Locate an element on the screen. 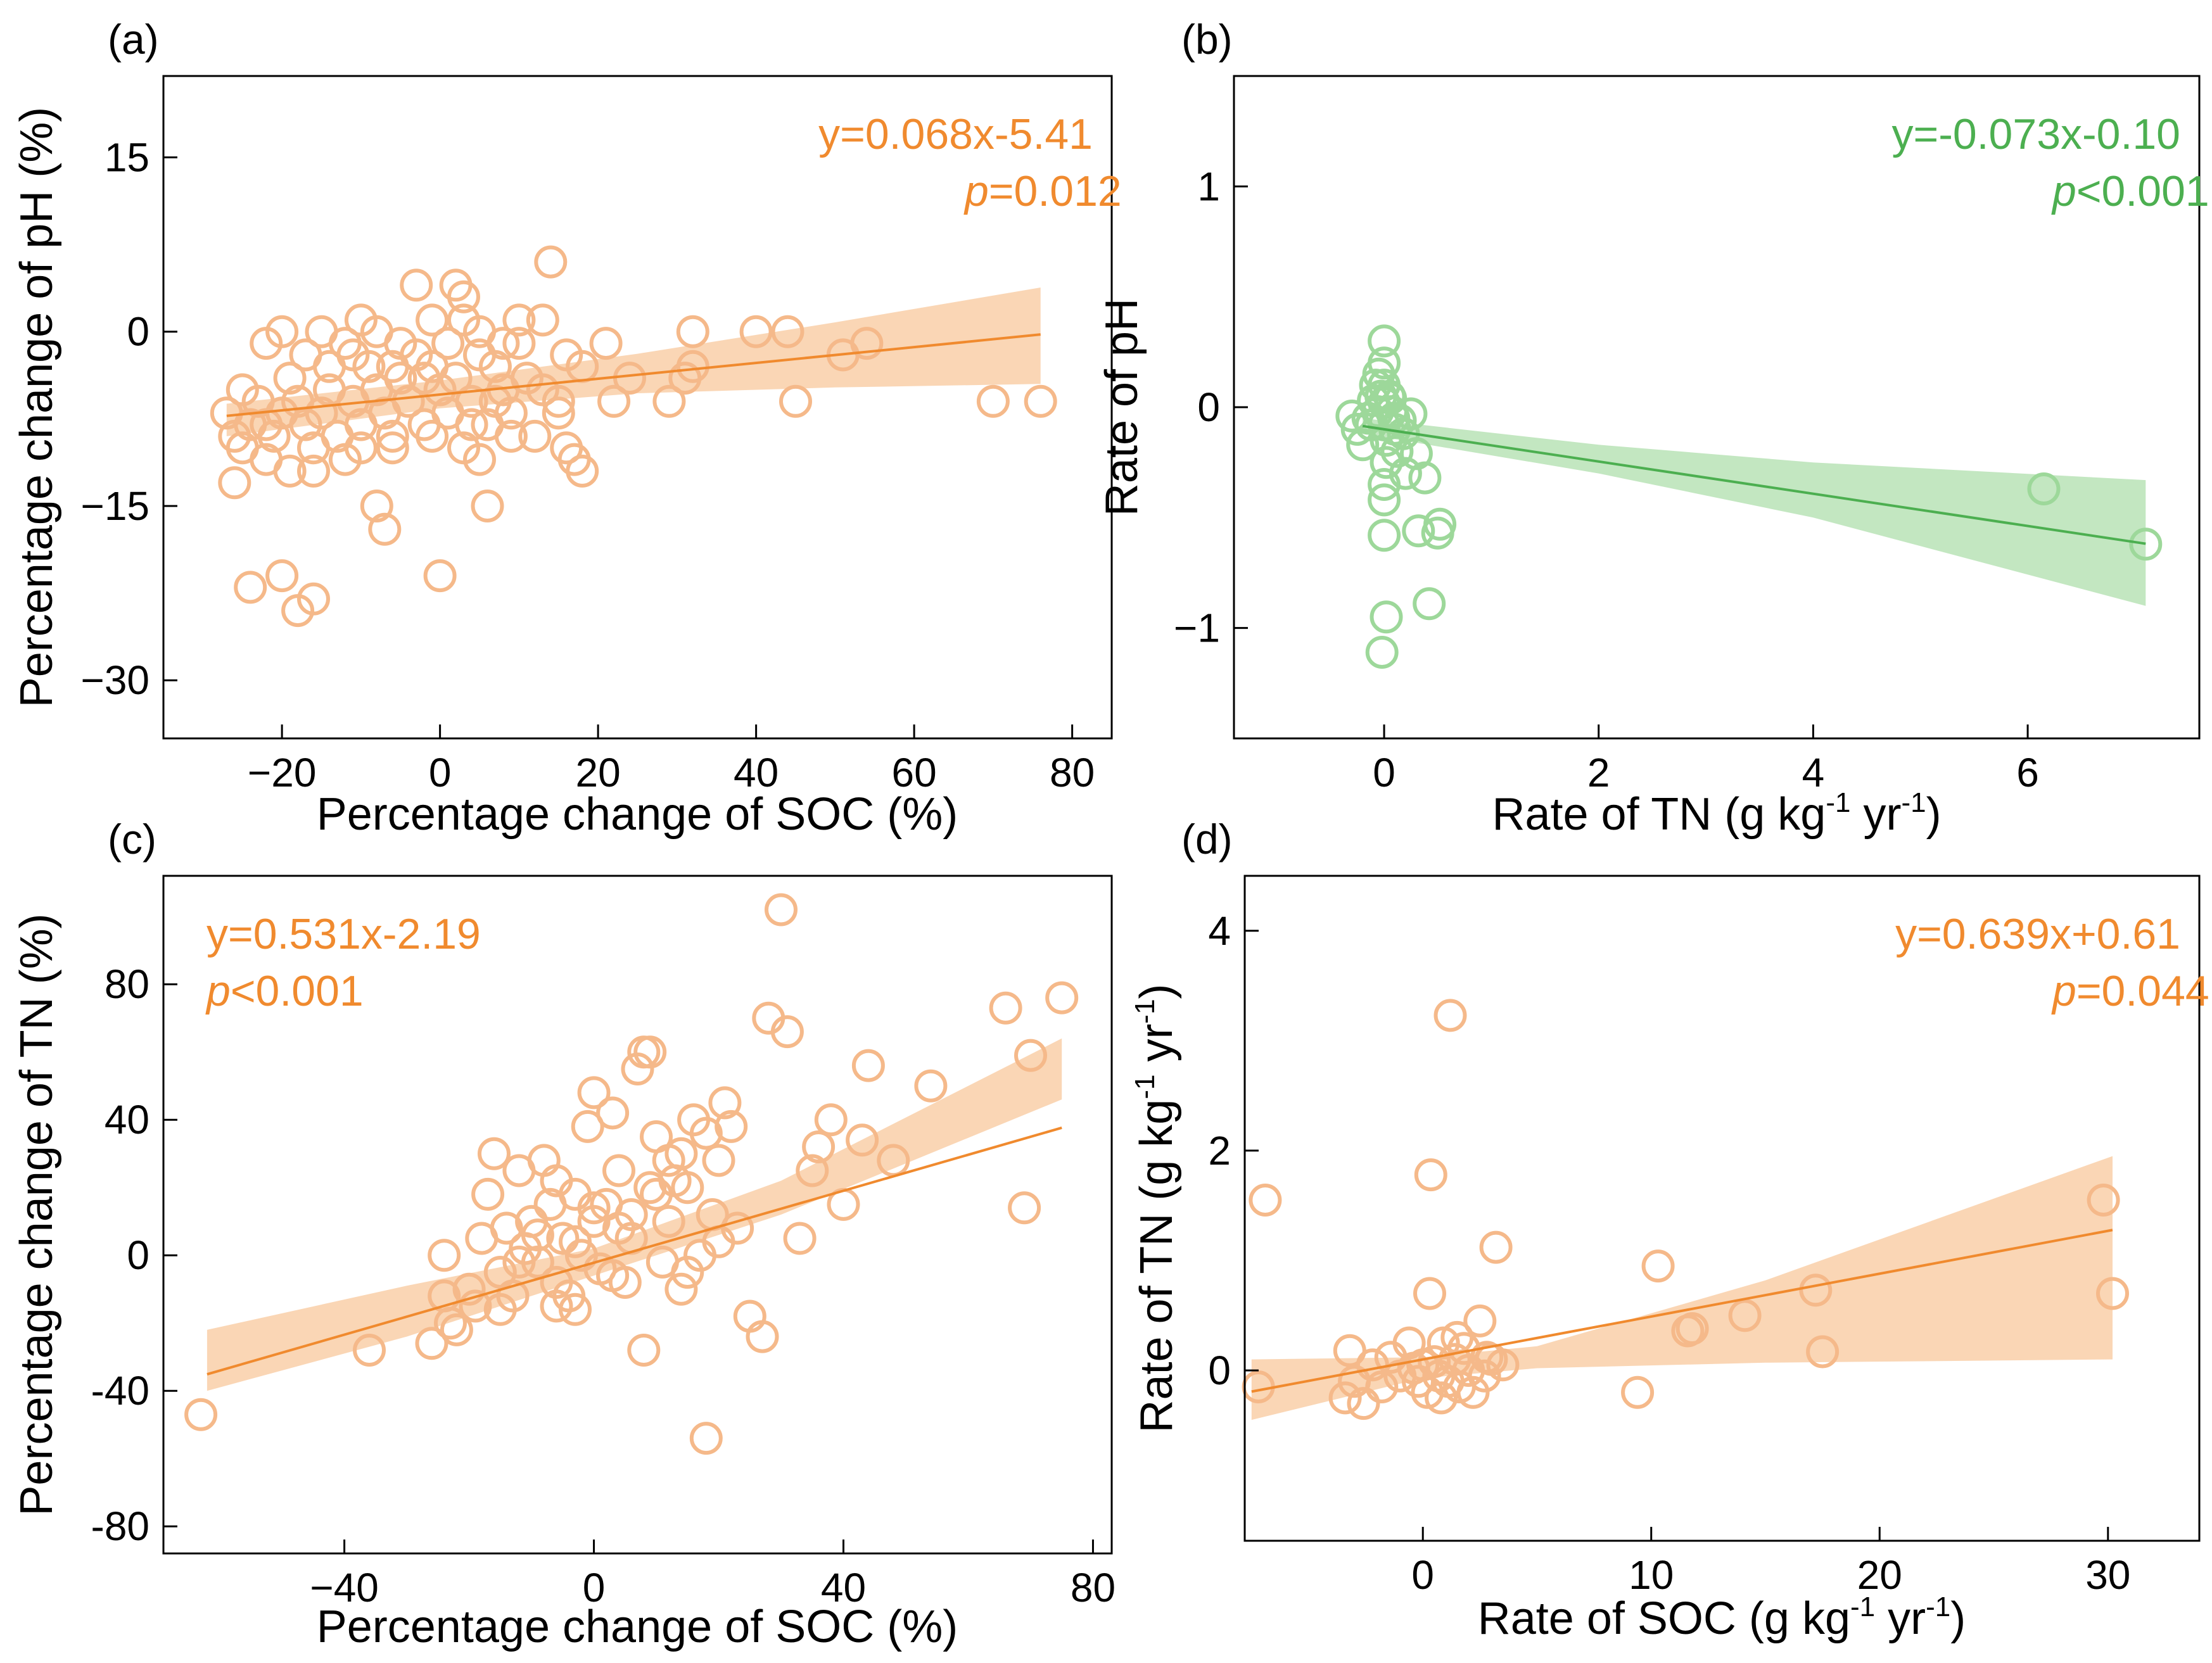 The width and height of the screenshot is (2212, 1663). y-tick-label: −1 is located at coordinates (1197, 628).